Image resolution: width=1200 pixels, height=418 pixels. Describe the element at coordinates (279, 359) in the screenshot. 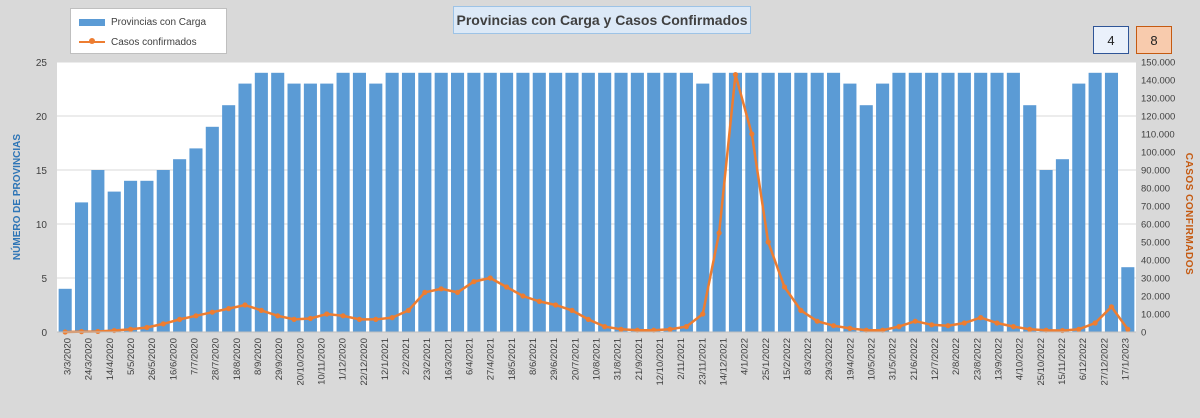

I see `x-tick-label: 29/9/2020` at that location.